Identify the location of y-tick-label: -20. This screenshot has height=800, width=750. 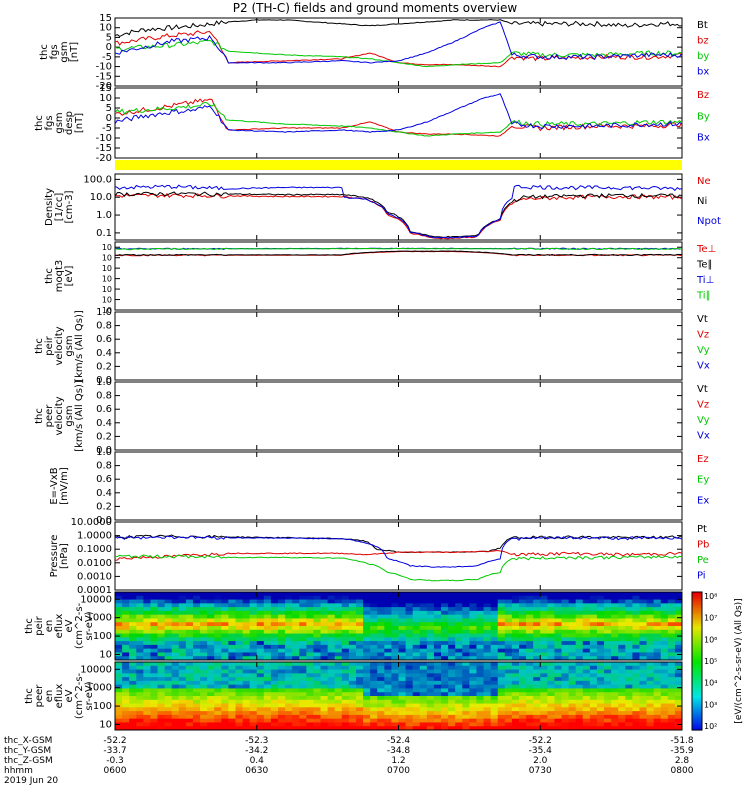
(104, 86).